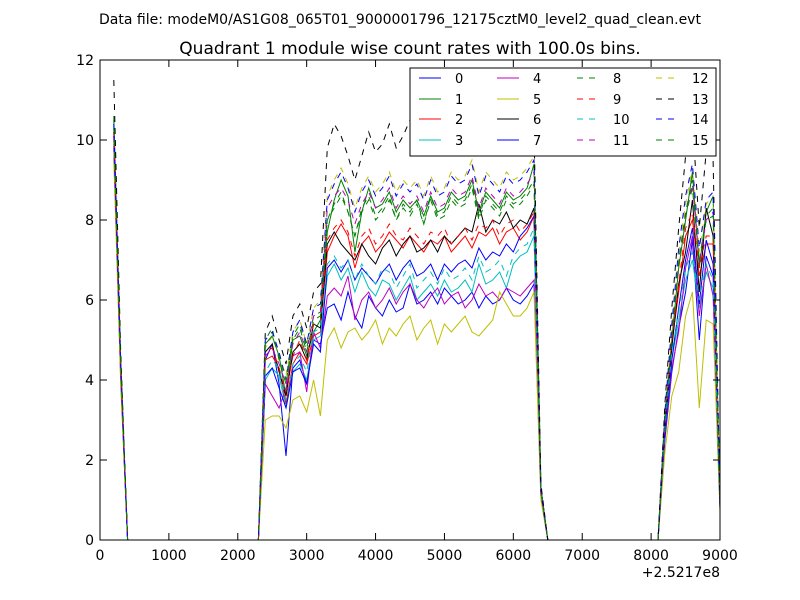 The height and width of the screenshot is (600, 800). Describe the element at coordinates (651, 556) in the screenshot. I see `x-tick-label: 8000` at that location.